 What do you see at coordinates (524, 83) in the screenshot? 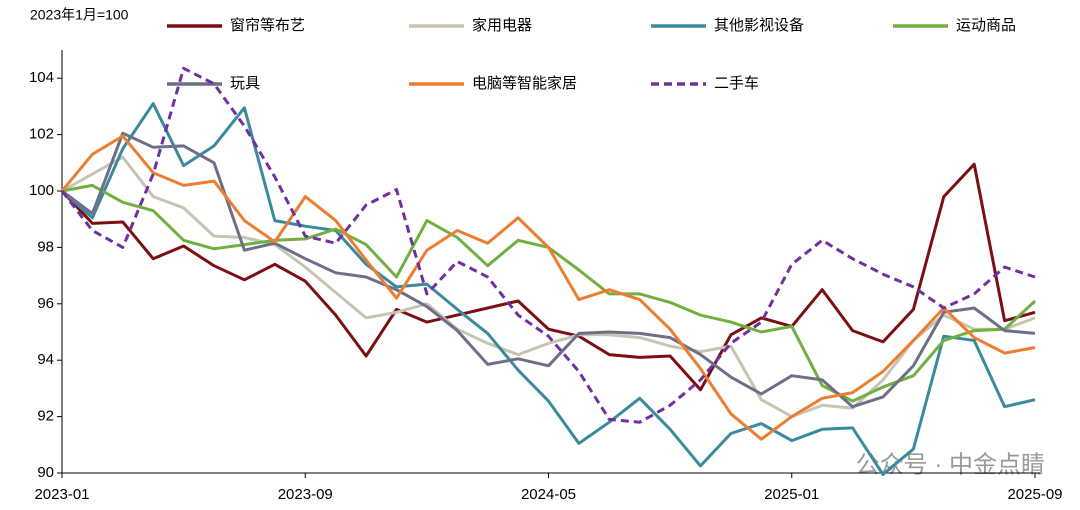
I see `legend-label: 电脑等智能家居` at bounding box center [524, 83].